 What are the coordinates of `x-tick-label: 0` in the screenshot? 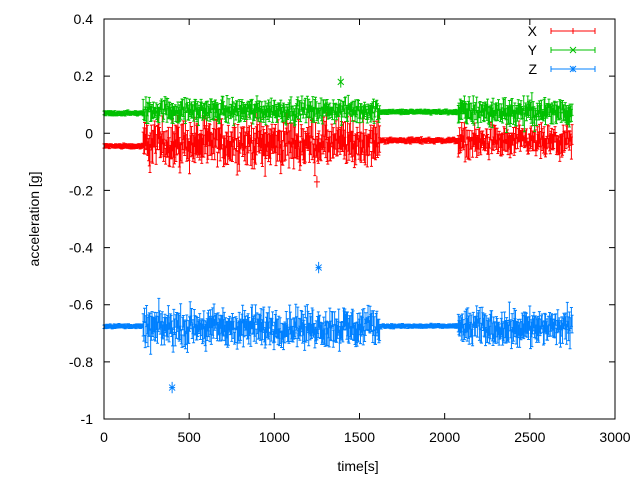 It's located at (104, 437).